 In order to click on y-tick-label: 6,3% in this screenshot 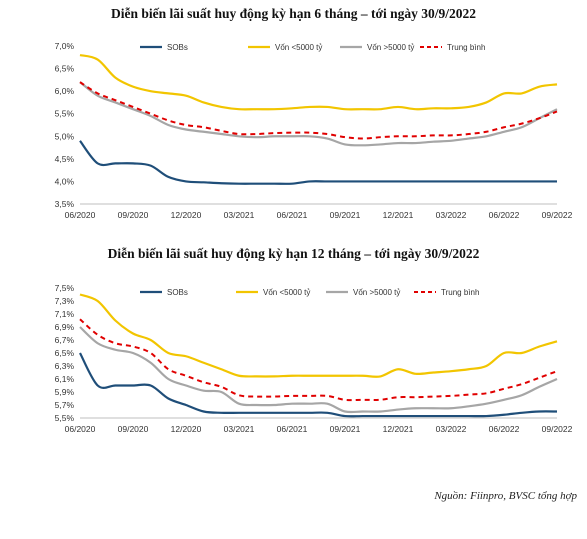, I will do `click(65, 366)`.